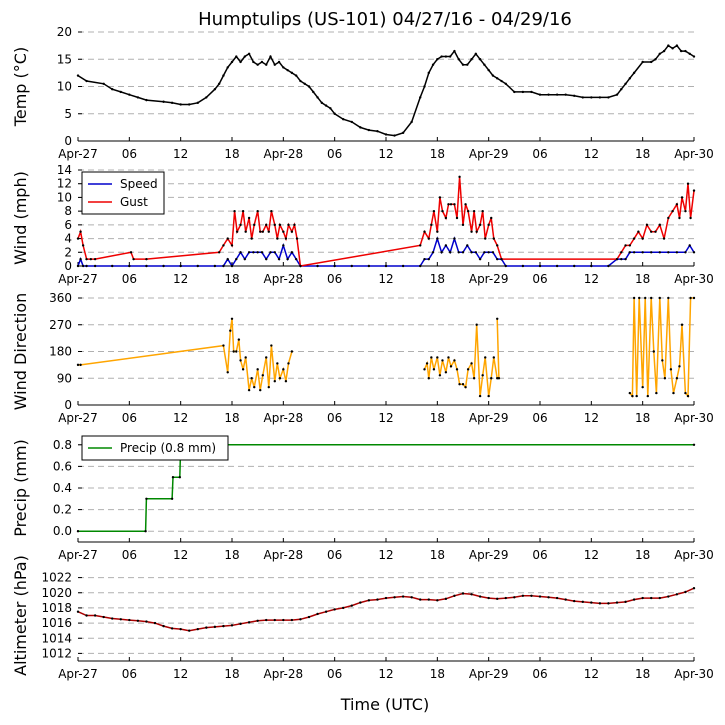 The image size is (725, 725). Describe the element at coordinates (56, 623) in the screenshot. I see `y-tick-label: 1016` at that location.